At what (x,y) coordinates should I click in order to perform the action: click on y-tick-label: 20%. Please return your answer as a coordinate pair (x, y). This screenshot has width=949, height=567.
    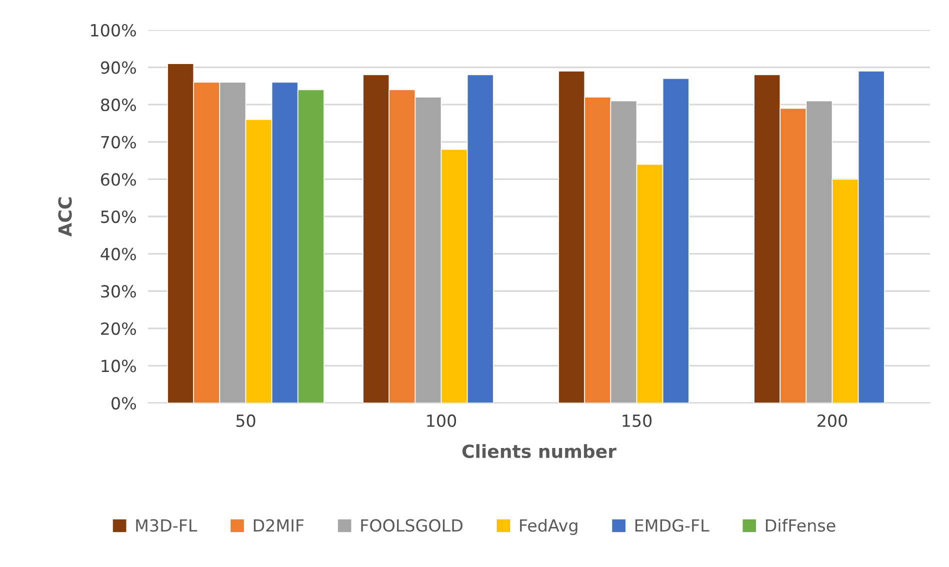
    Looking at the image, I should click on (118, 328).